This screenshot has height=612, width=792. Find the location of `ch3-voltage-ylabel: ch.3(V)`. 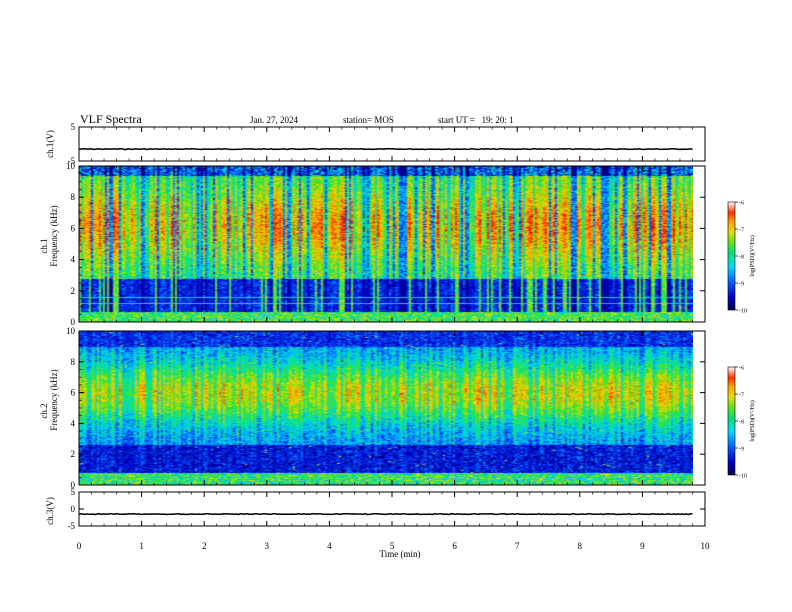

ch3-voltage-ylabel: ch.3(V) is located at coordinates (50, 511).